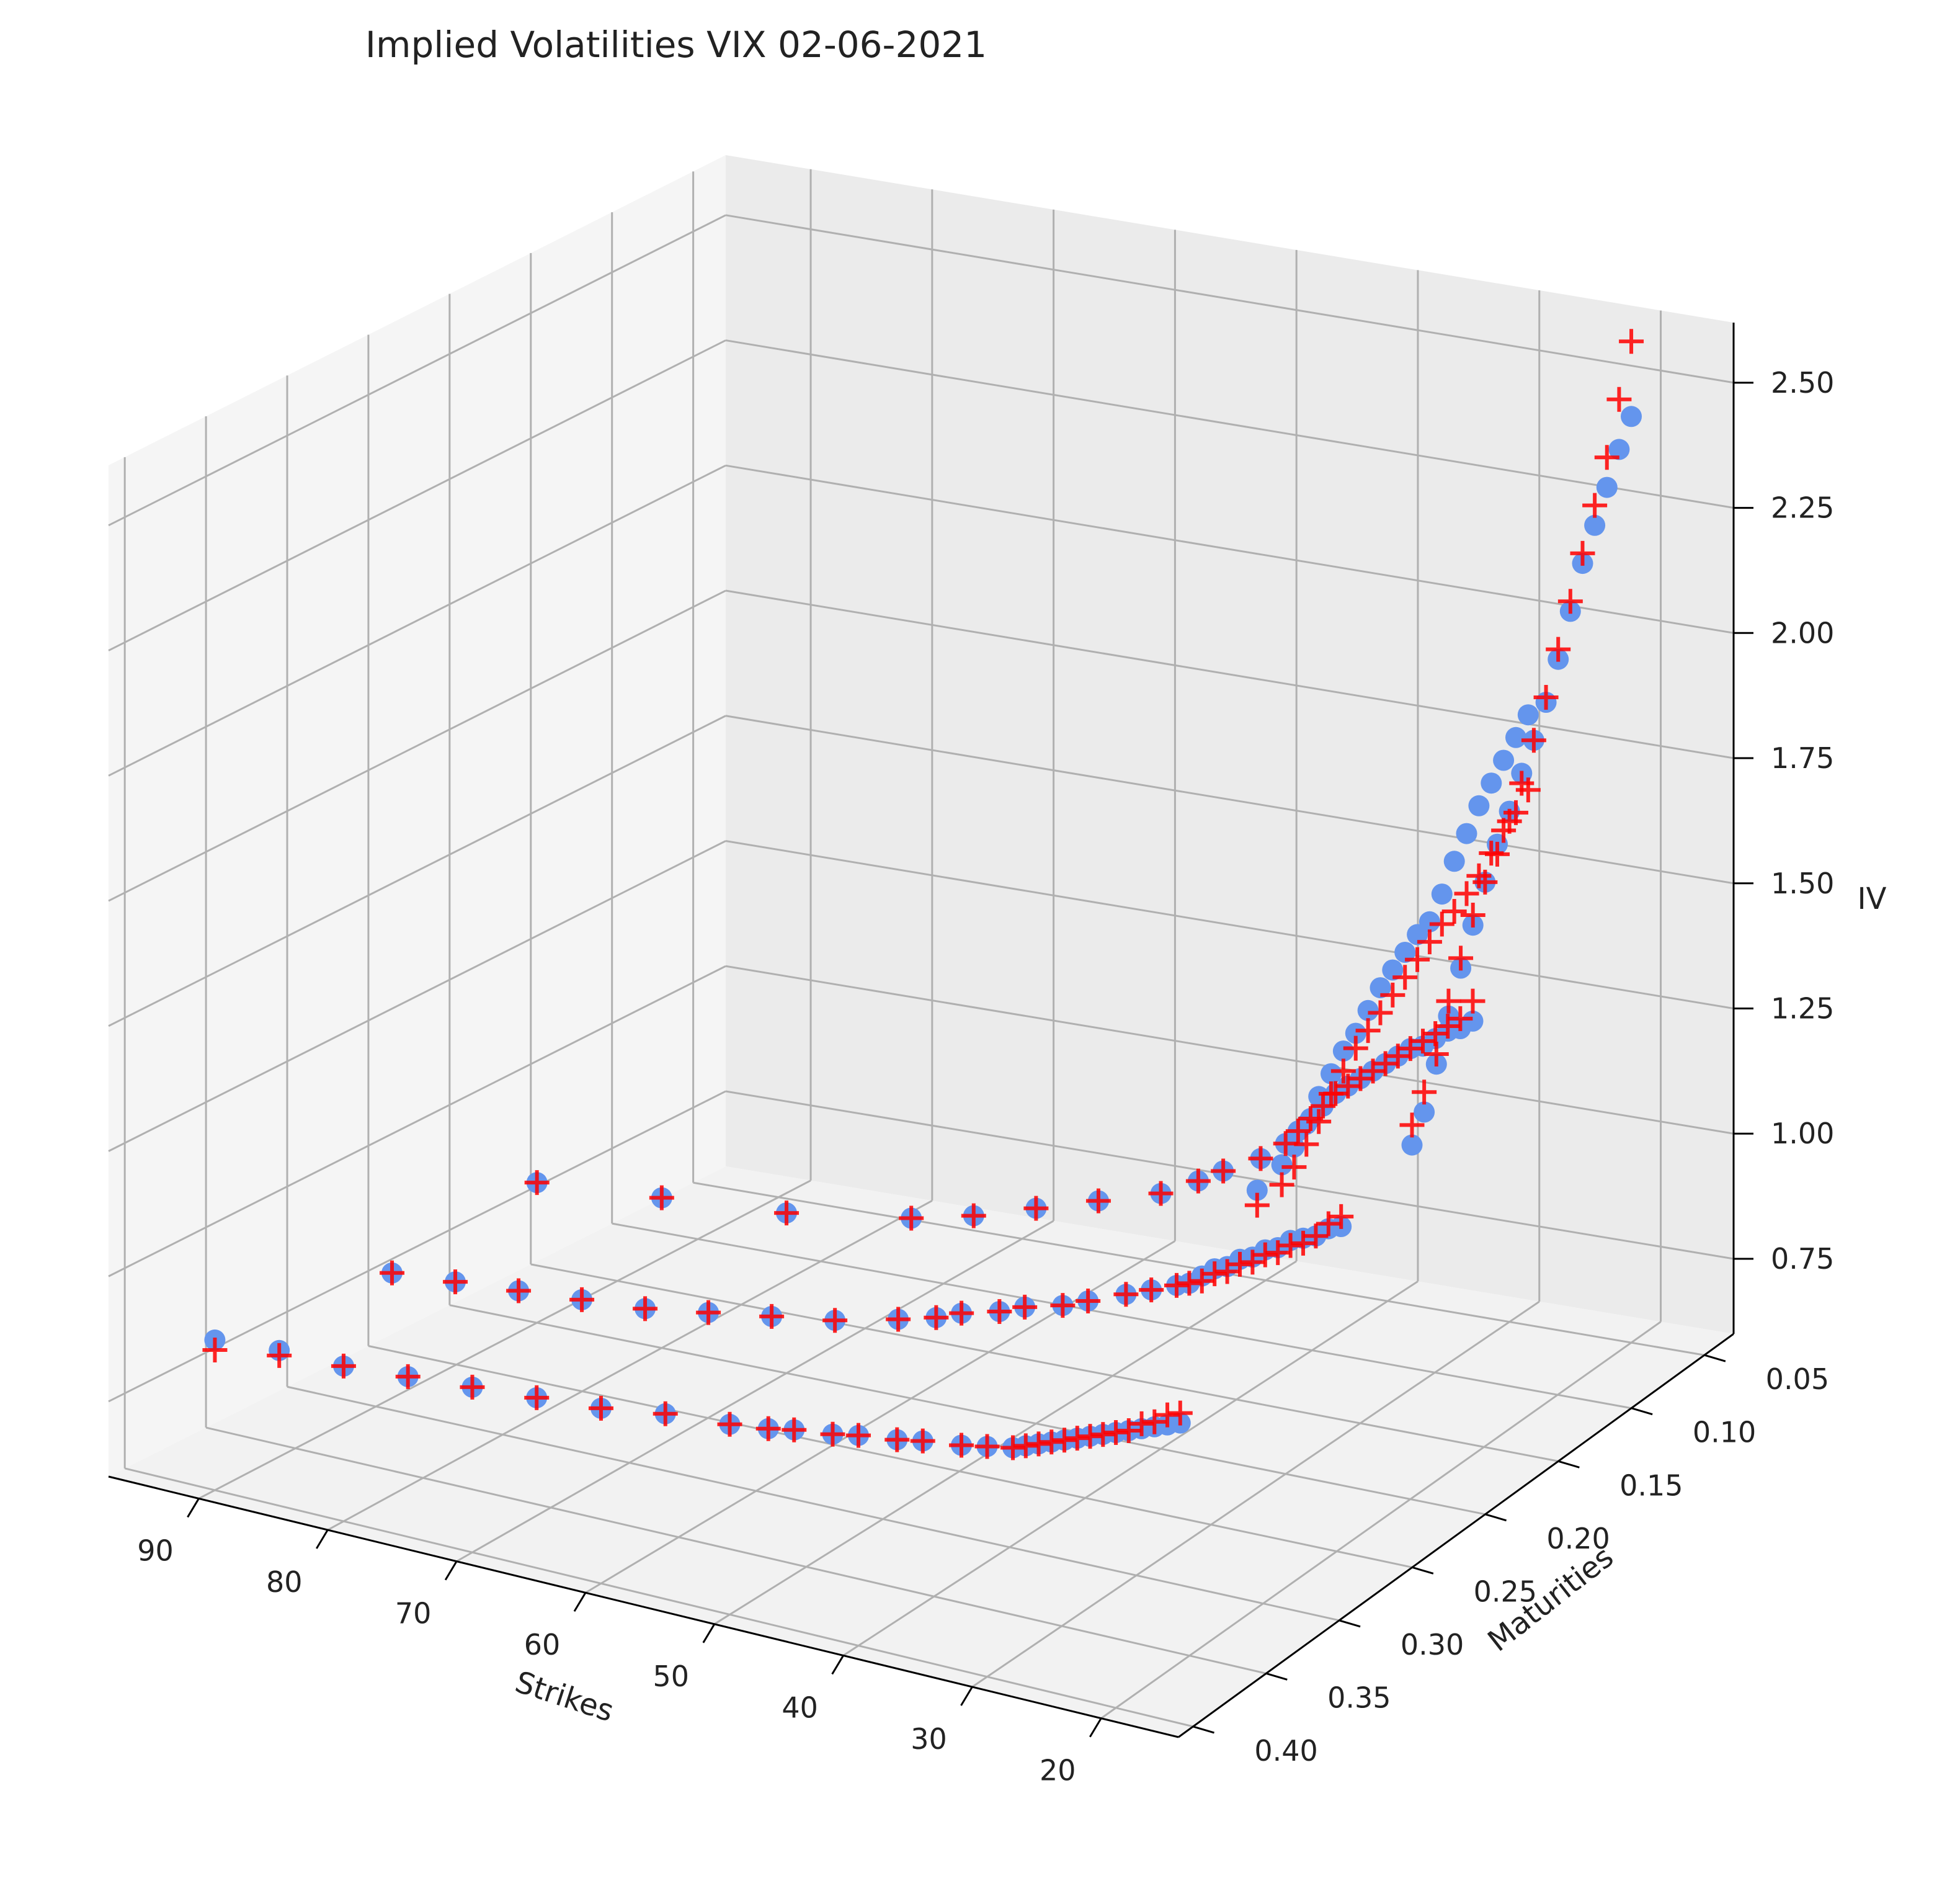 The height and width of the screenshot is (1891, 1960). I want to click on y-axis-line, so click(1456, 1535).